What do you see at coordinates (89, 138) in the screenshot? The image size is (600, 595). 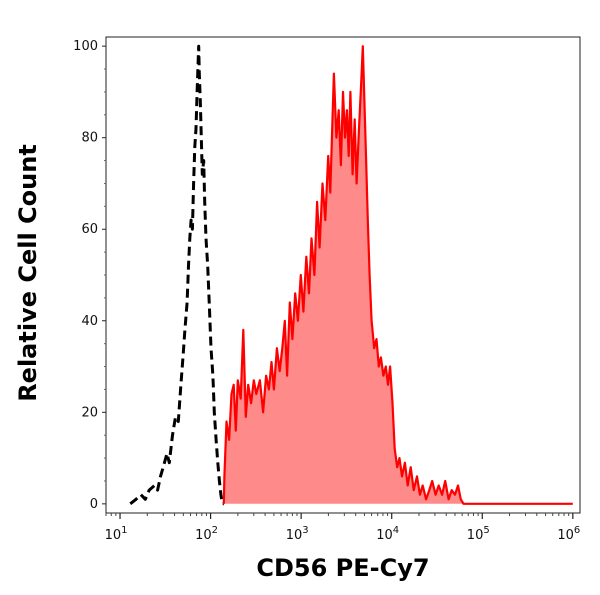 I see `y-tick-label: 80` at bounding box center [89, 138].